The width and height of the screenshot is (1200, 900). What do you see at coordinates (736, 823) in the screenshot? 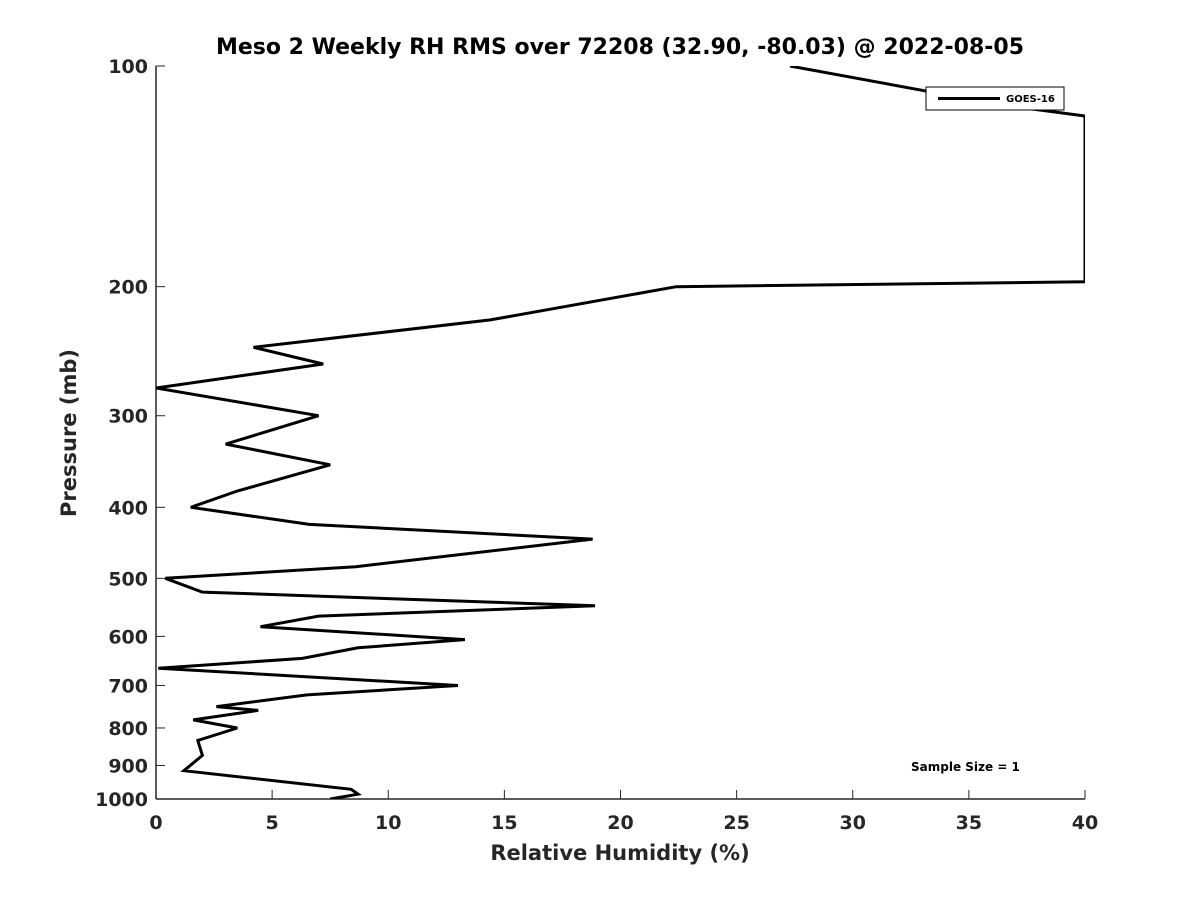
I see `x-tick-label: 25` at bounding box center [736, 823].